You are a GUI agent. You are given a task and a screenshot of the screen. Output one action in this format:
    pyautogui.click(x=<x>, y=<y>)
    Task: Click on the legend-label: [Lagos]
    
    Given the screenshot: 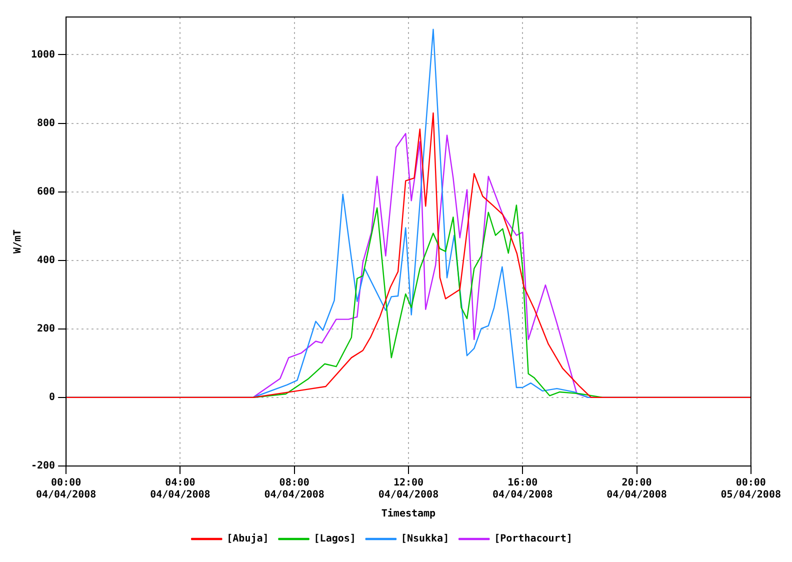 What is the action you would take?
    pyautogui.click(x=335, y=539)
    